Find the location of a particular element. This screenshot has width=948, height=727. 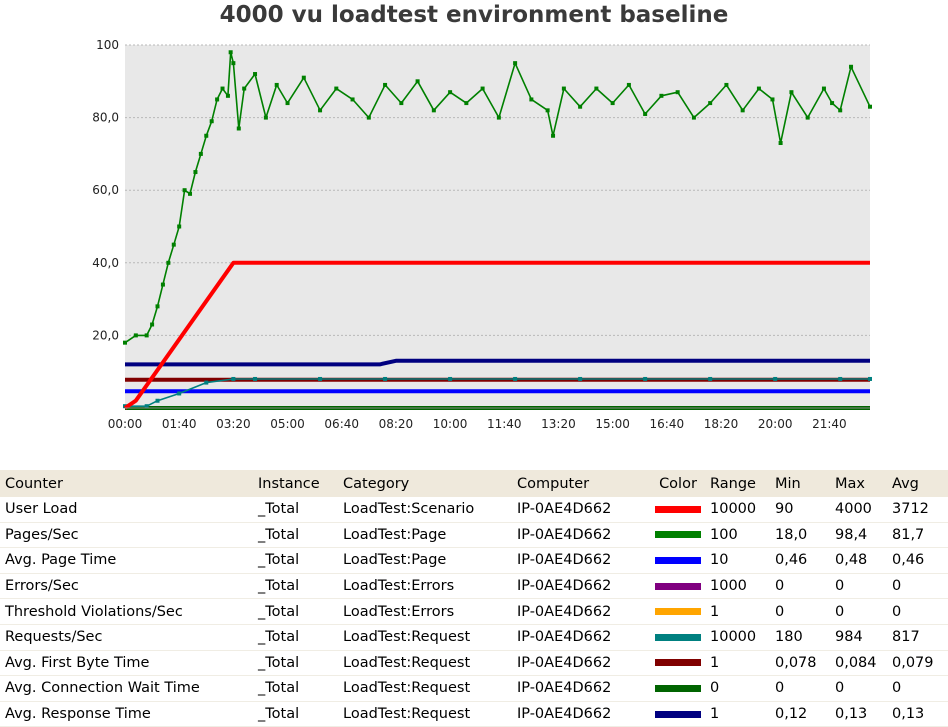

x-tick-label: 16:40 is located at coordinates (667, 424).